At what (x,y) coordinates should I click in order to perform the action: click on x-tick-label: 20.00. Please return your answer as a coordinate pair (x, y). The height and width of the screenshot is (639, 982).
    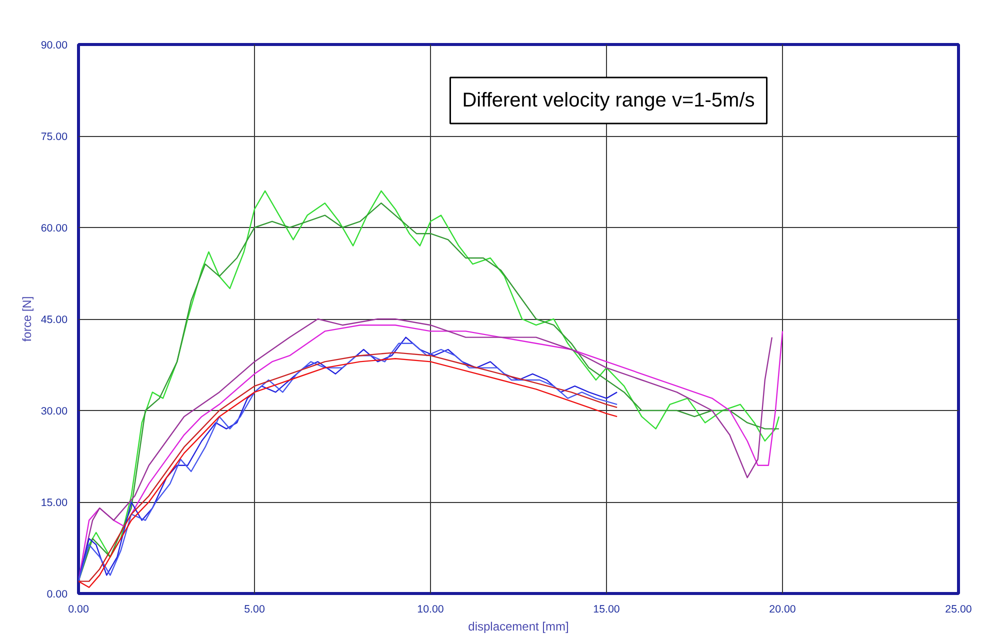
    Looking at the image, I should click on (782, 610).